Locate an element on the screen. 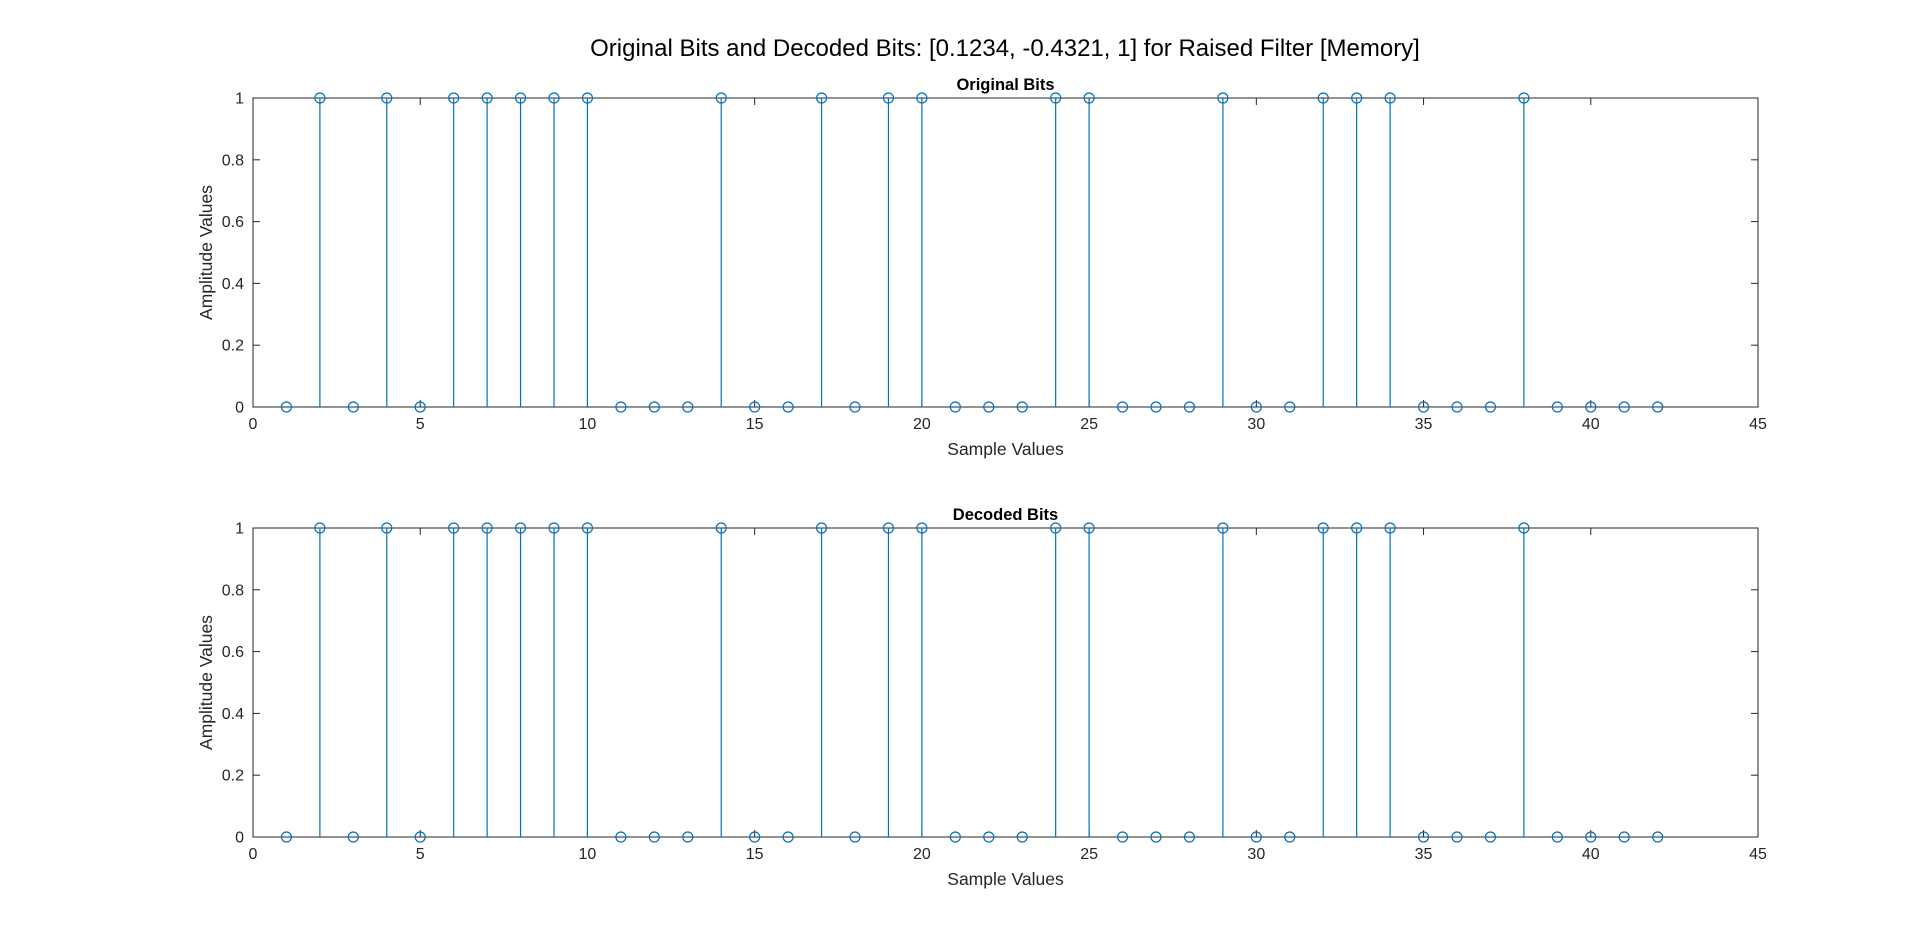 This screenshot has height=926, width=1920. x-tick-label: 40 is located at coordinates (1591, 854).